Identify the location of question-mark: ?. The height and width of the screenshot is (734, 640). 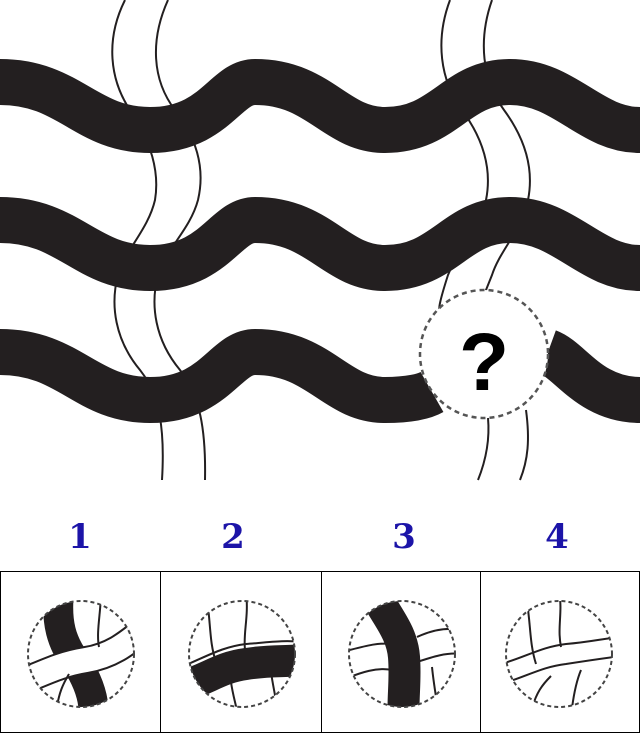
(484, 362).